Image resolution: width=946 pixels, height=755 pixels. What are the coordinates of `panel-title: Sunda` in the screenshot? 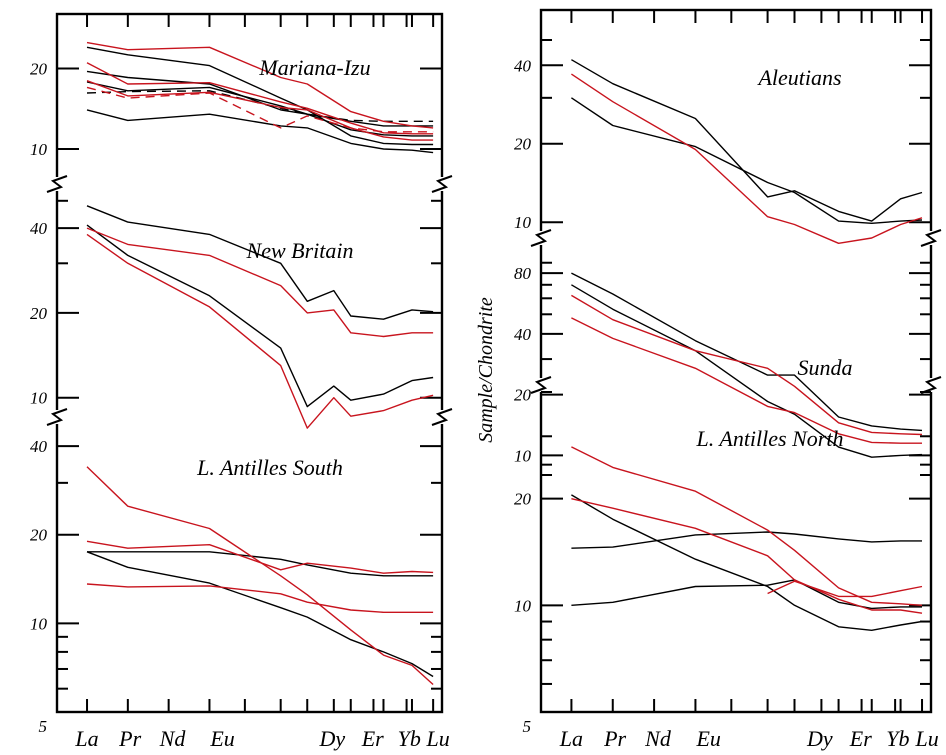 It's located at (825, 367).